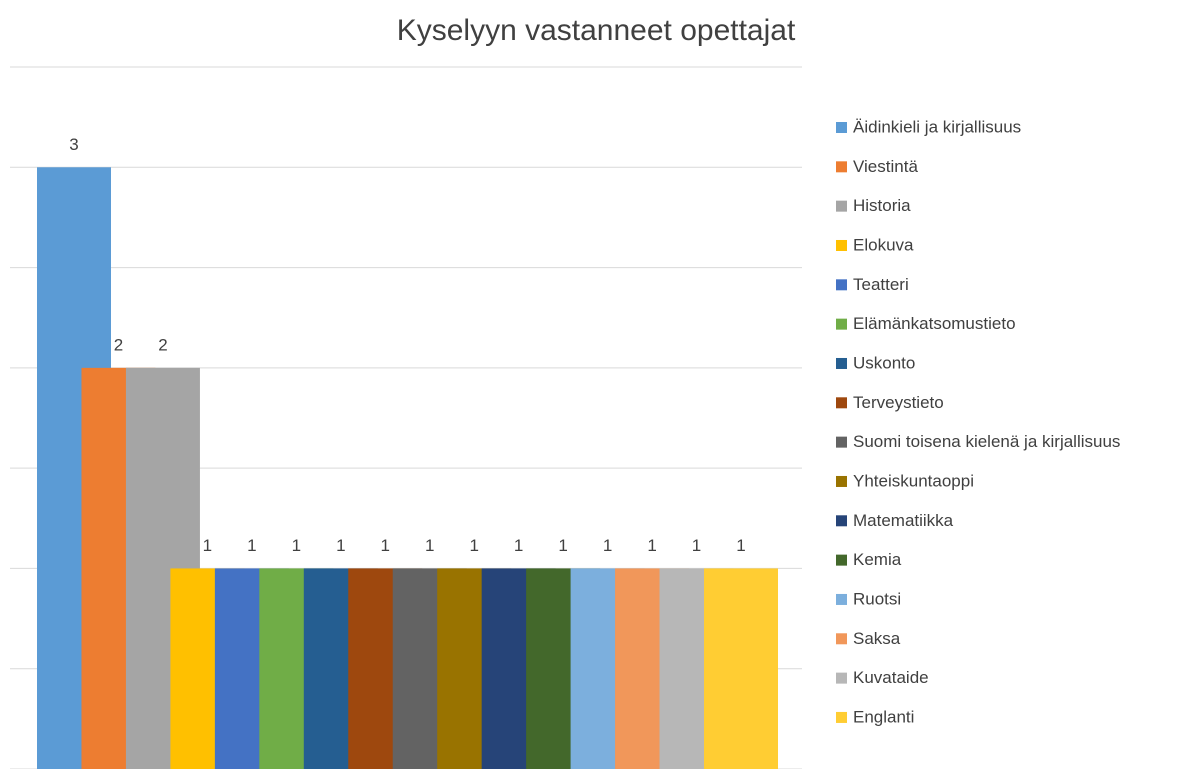  I want to click on legend-label: Suomi toisena kielenä ja kirjallisuus, so click(986, 441).